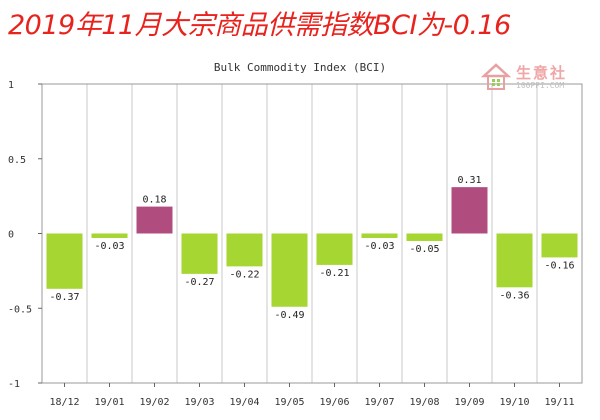 The image size is (600, 420). Describe the element at coordinates (424, 249) in the screenshot. I see `data-label: -0.05` at that location.